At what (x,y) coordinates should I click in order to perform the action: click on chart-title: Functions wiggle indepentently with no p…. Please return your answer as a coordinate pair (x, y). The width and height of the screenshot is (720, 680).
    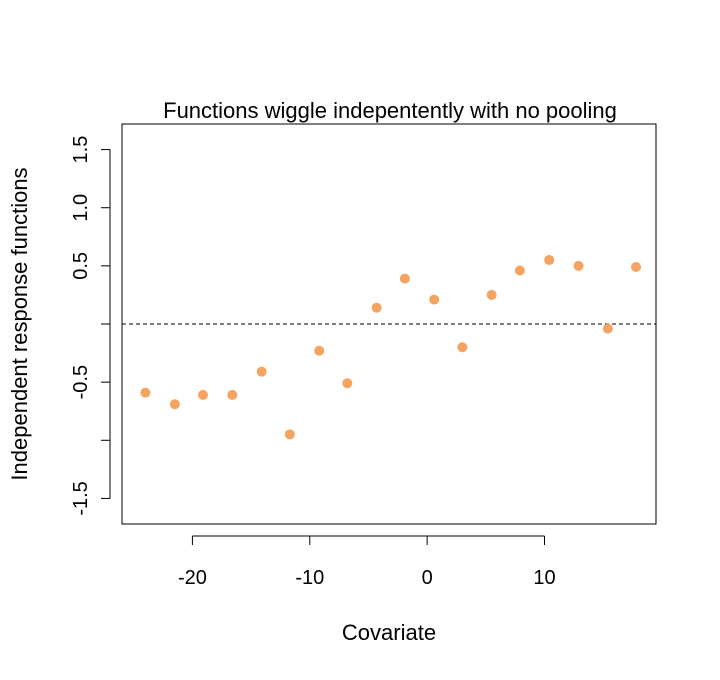
    Looking at the image, I should click on (390, 110).